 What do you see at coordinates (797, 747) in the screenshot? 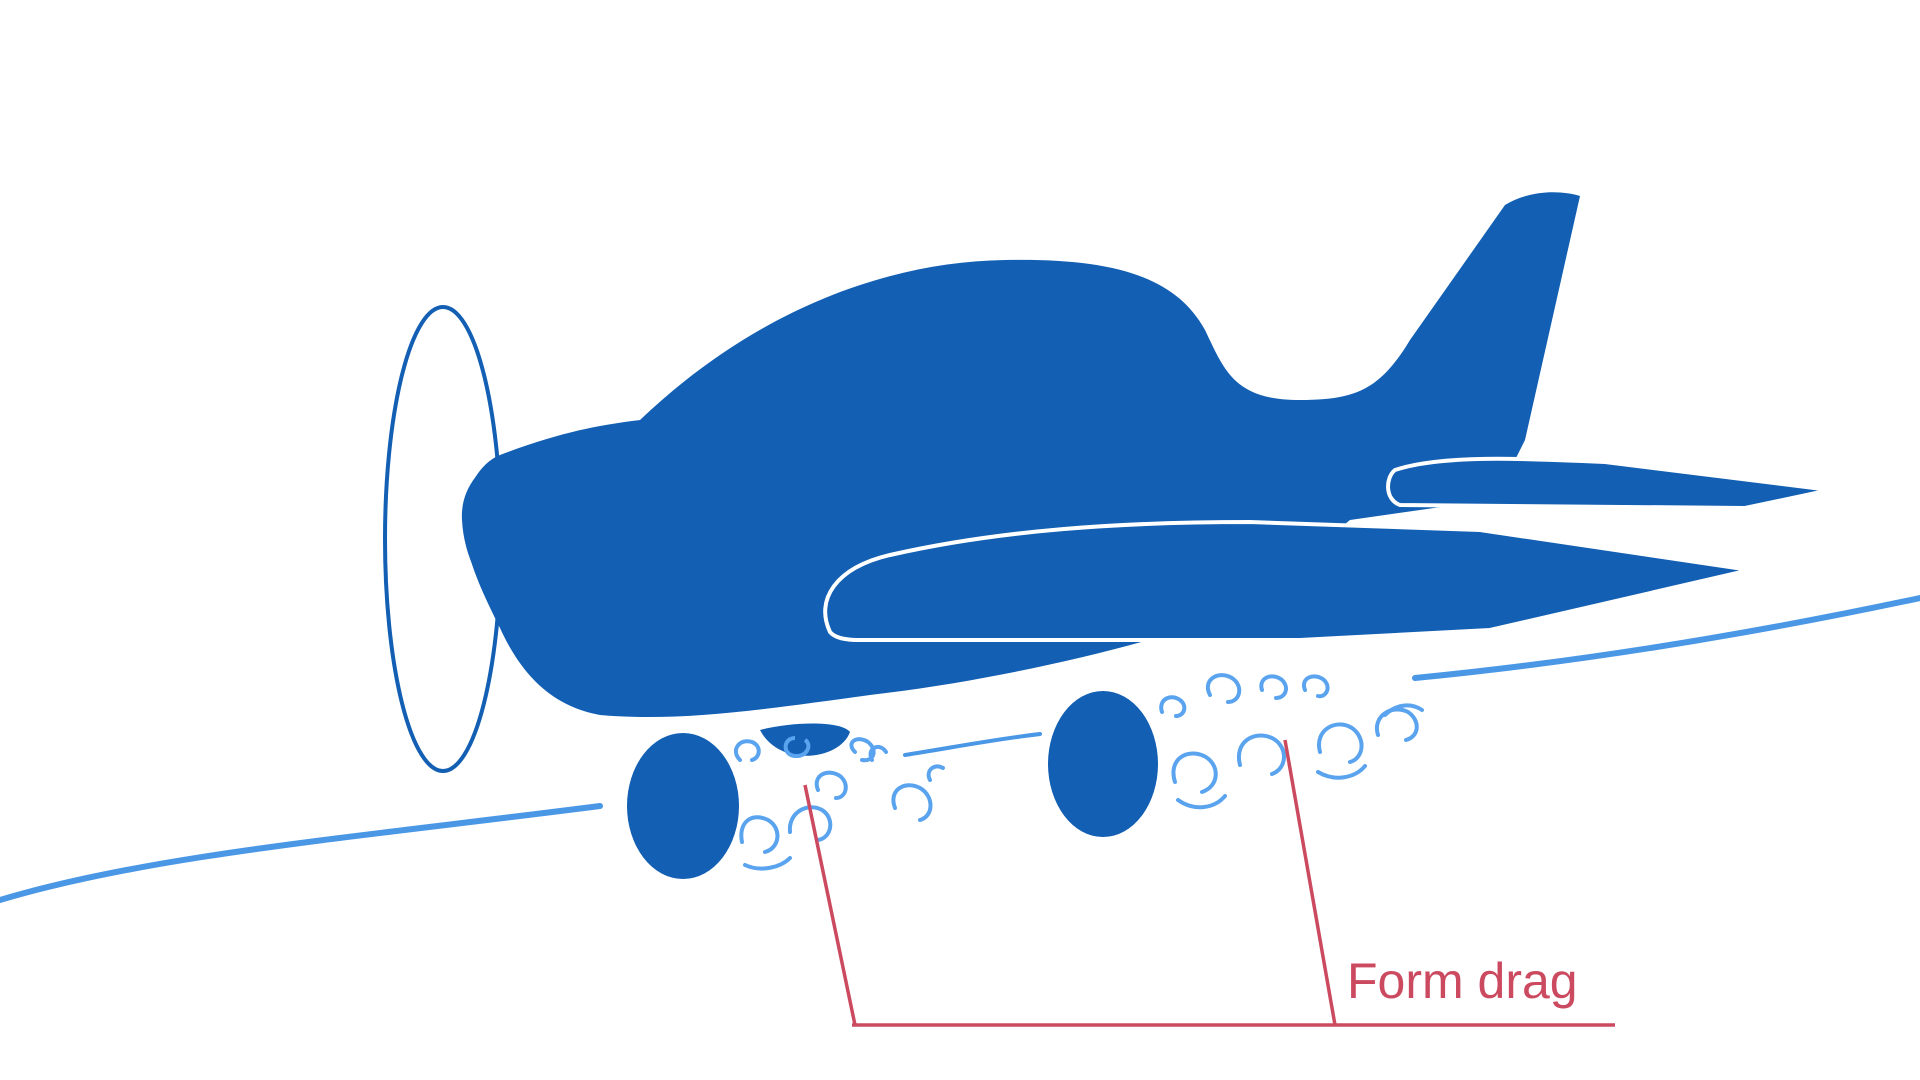
I see `belly-vortex` at bounding box center [797, 747].